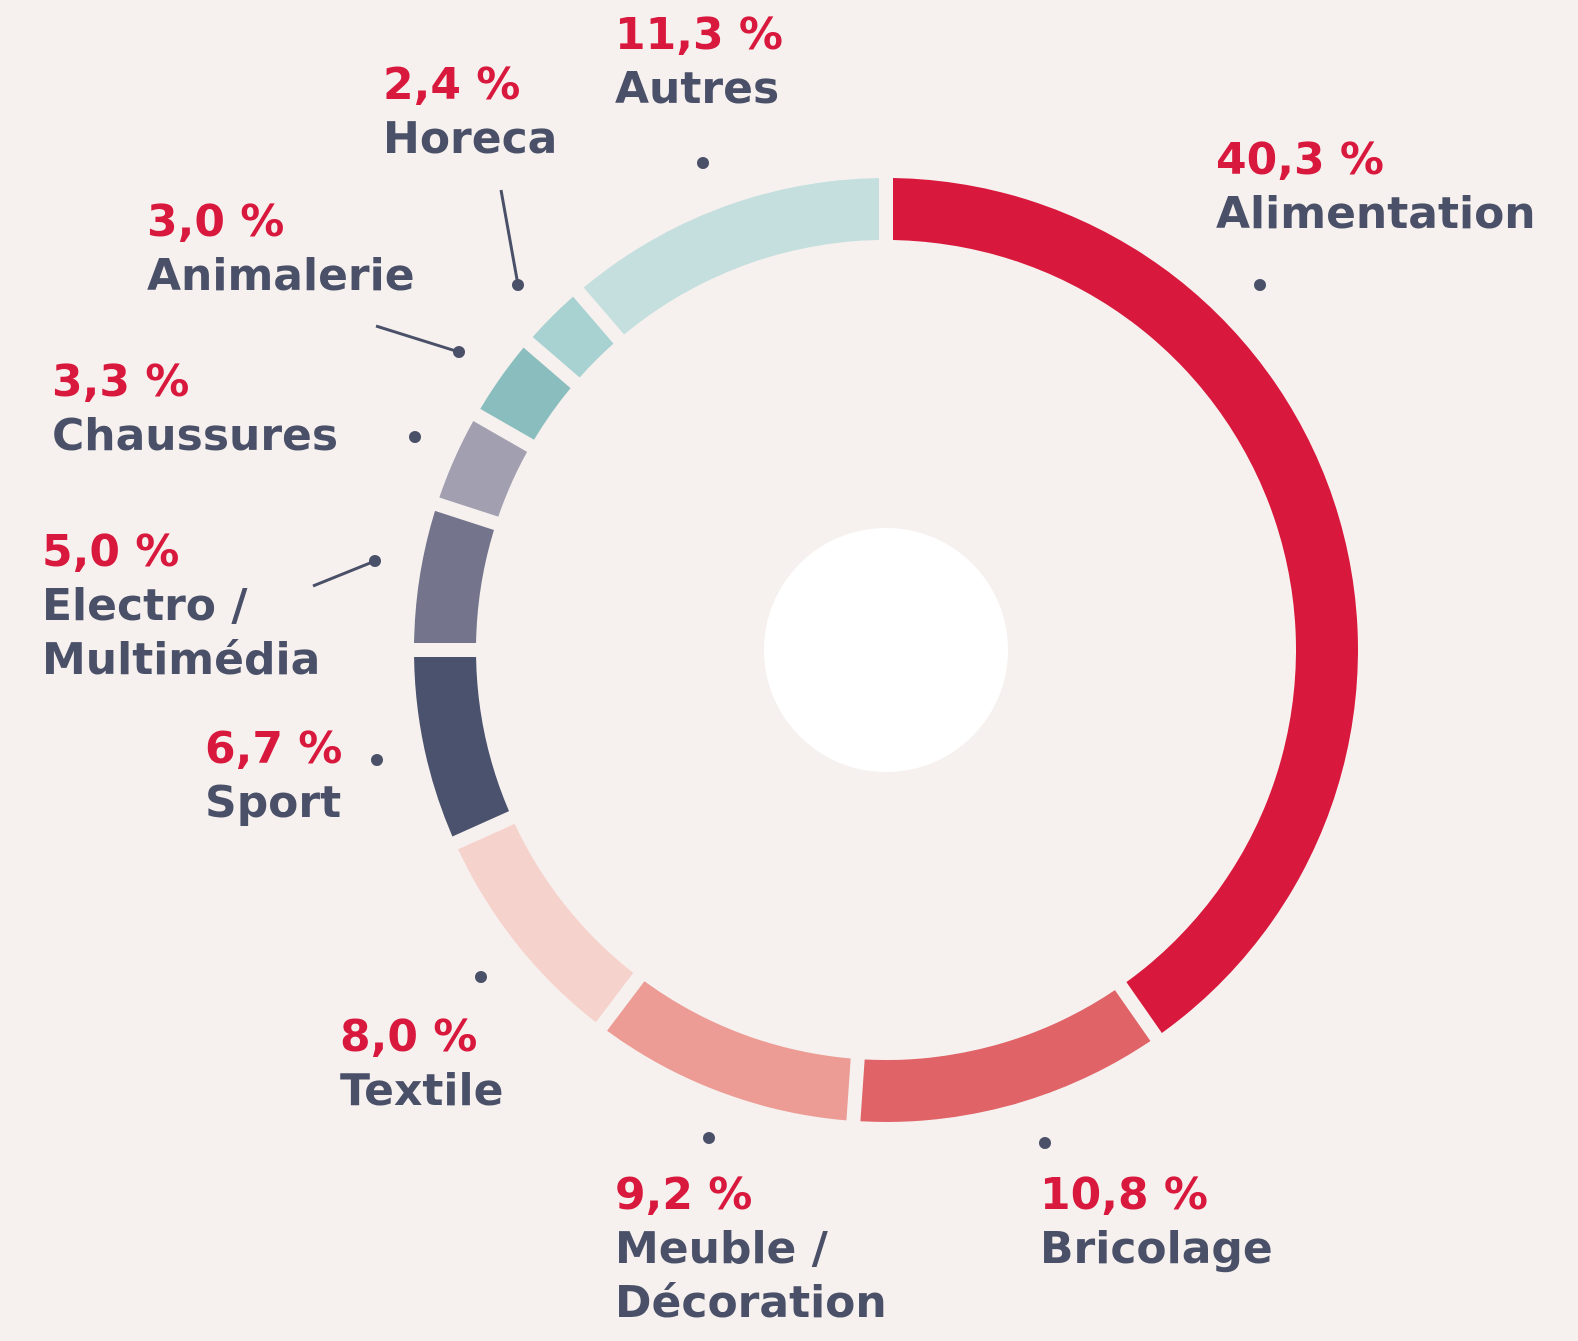 This screenshot has height=1341, width=1578. Describe the element at coordinates (1156, 1248) in the screenshot. I see `category-label: Bricolage` at that location.